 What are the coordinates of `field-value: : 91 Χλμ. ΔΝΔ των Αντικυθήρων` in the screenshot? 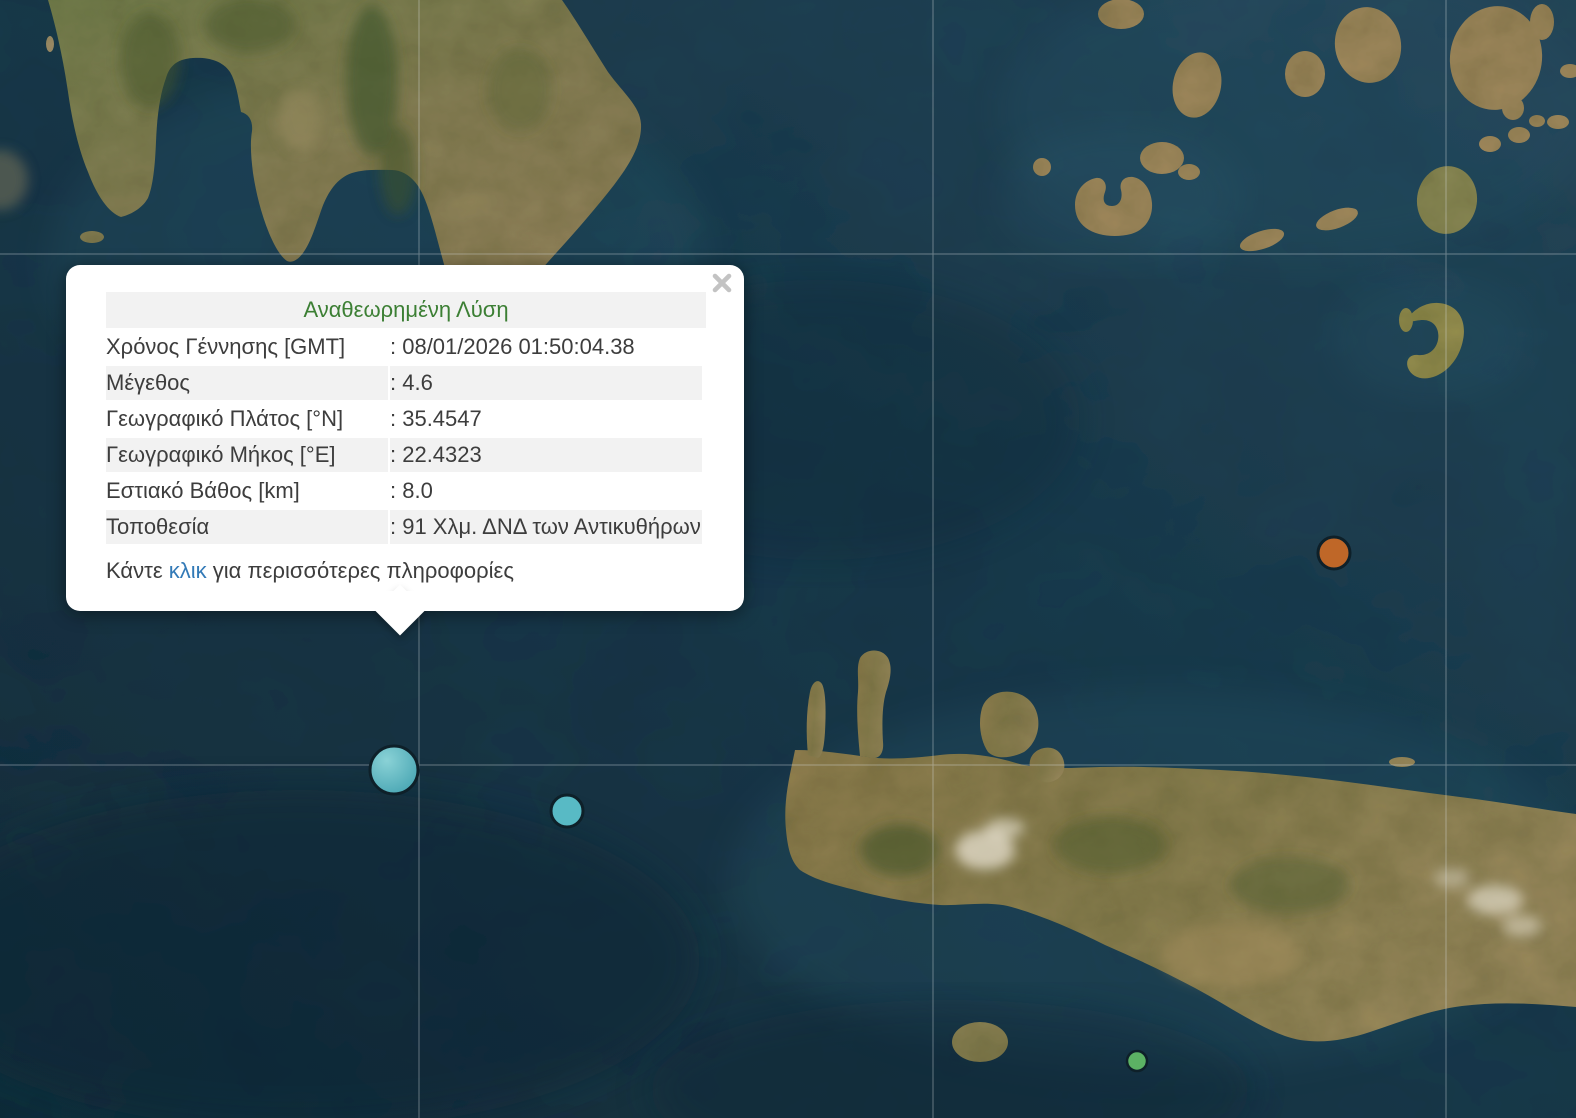 It's located at (546, 527).